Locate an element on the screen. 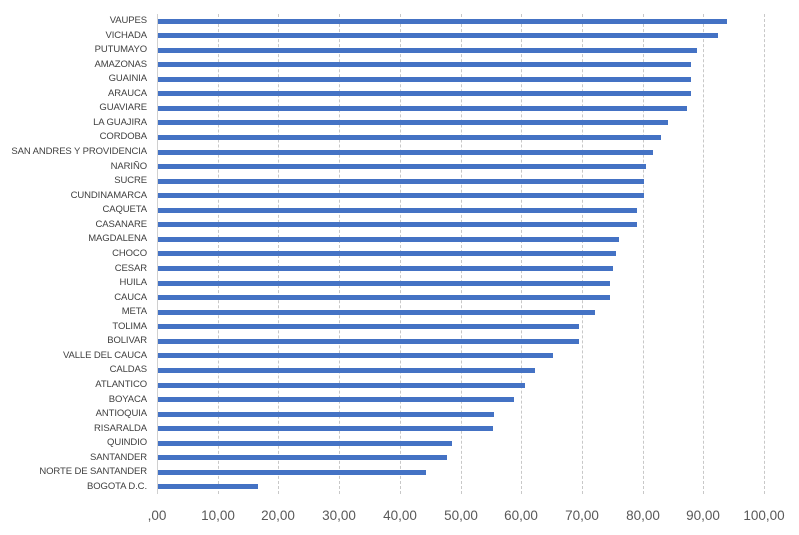  category-label: BOLIVAR is located at coordinates (127, 340).